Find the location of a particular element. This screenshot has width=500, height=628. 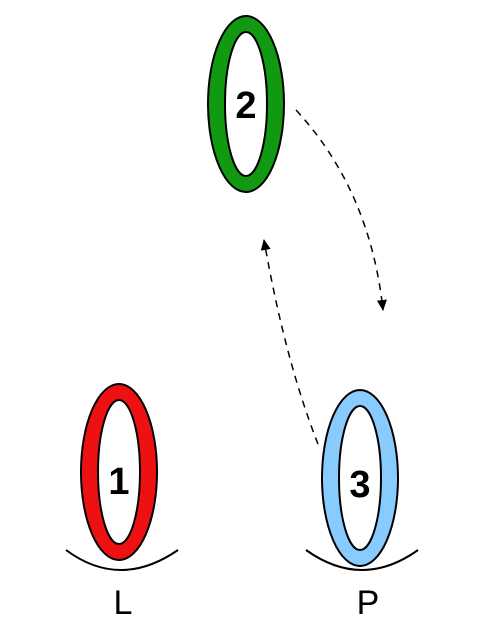

ring-2: 2 is located at coordinates (246, 104).